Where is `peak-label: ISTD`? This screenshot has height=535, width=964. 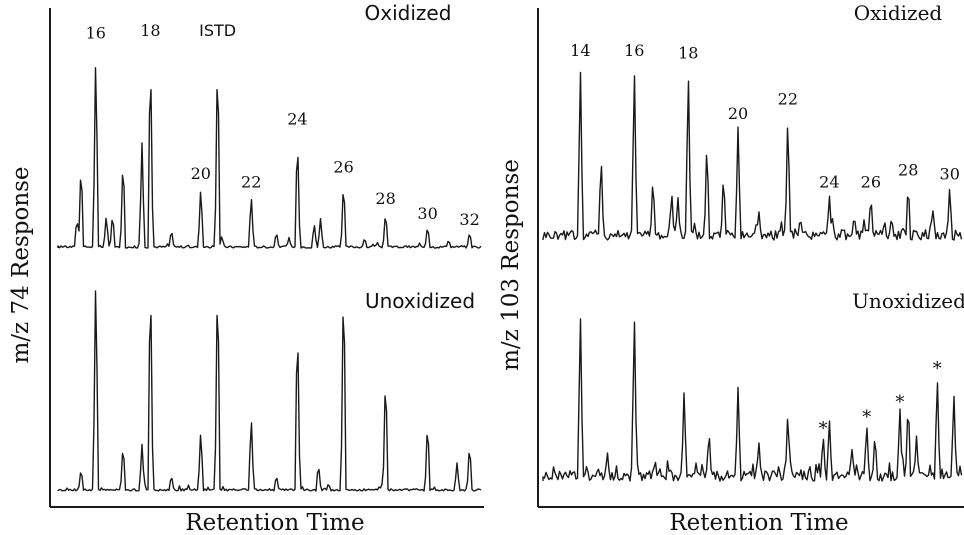 peak-label: ISTD is located at coordinates (217, 30).